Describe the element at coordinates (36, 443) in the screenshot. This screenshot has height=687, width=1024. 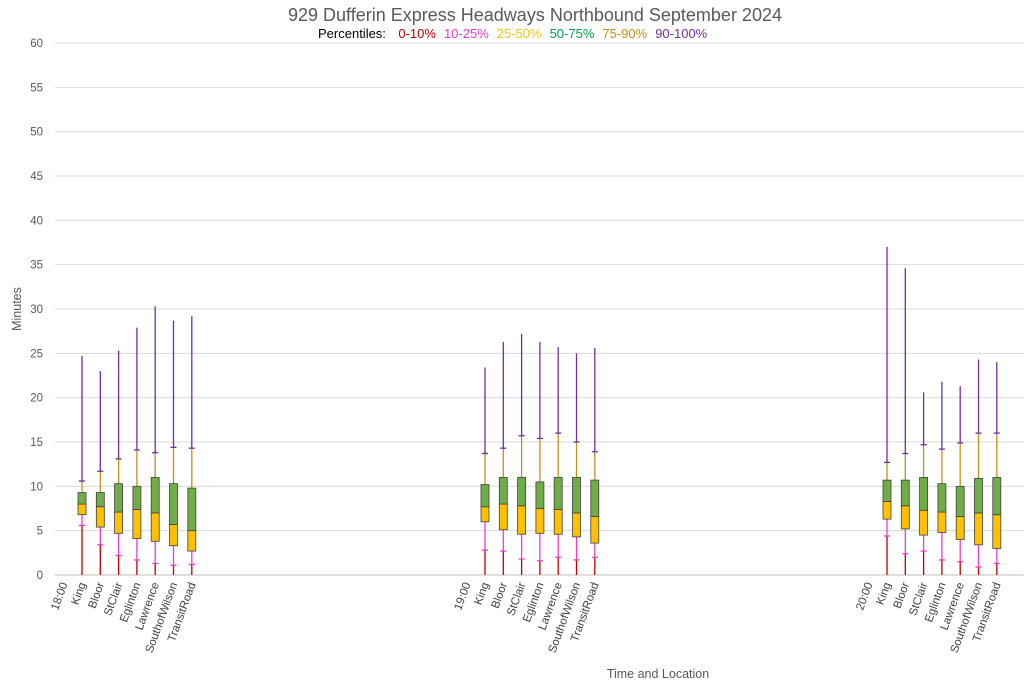
I see `y-tick-label: 15` at that location.